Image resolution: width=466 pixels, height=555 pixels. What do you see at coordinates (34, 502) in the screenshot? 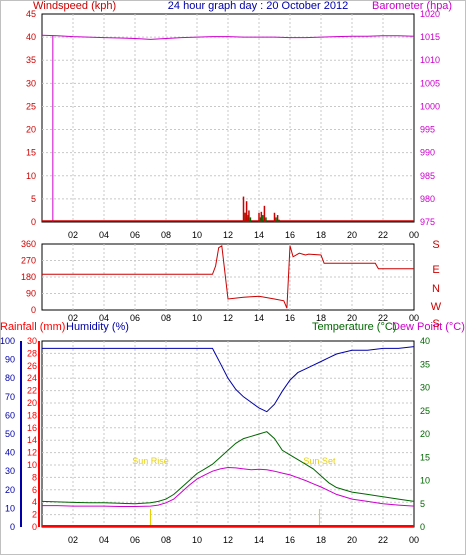
I see `rainfall-tick-label: 4` at bounding box center [34, 502].